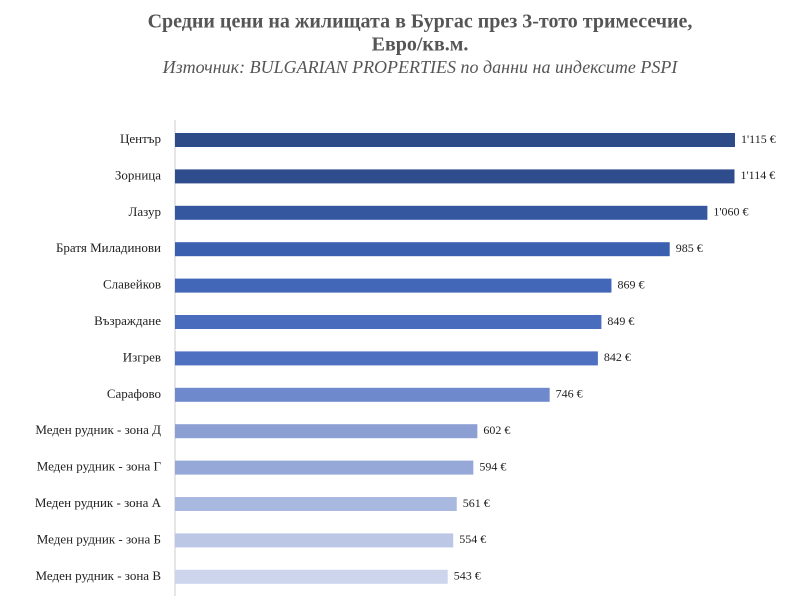 This screenshot has height=604, width=800. I want to click on value-label: 849 €, so click(620, 321).